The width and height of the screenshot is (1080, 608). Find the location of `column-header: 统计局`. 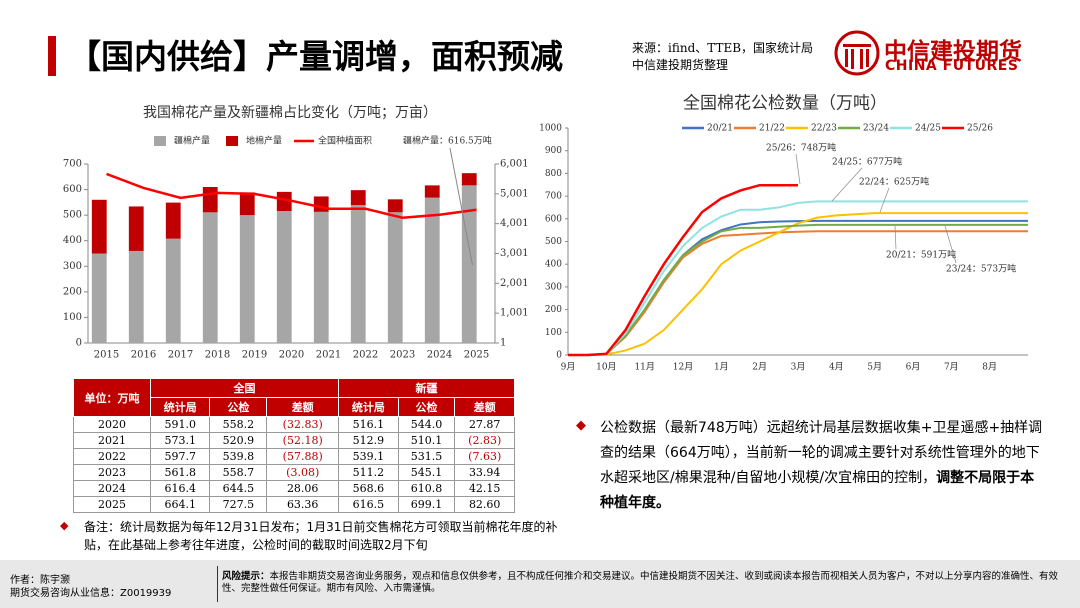

column-header: 统计局 is located at coordinates (180, 407).